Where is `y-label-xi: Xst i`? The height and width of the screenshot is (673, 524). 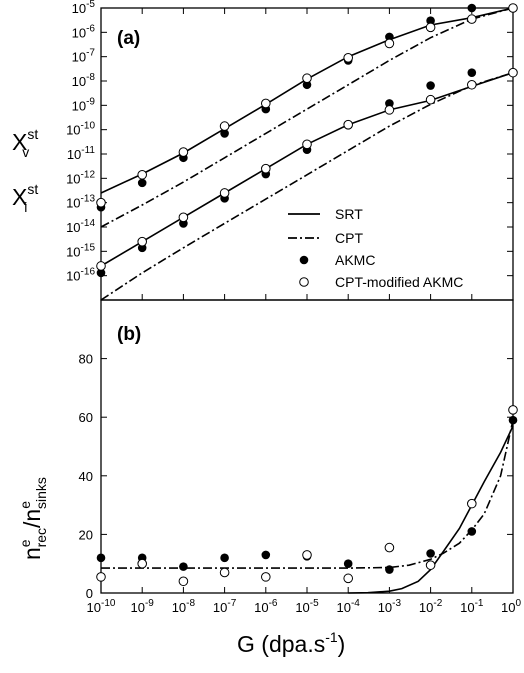
y-label-xi: Xst i is located at coordinates (25, 198).